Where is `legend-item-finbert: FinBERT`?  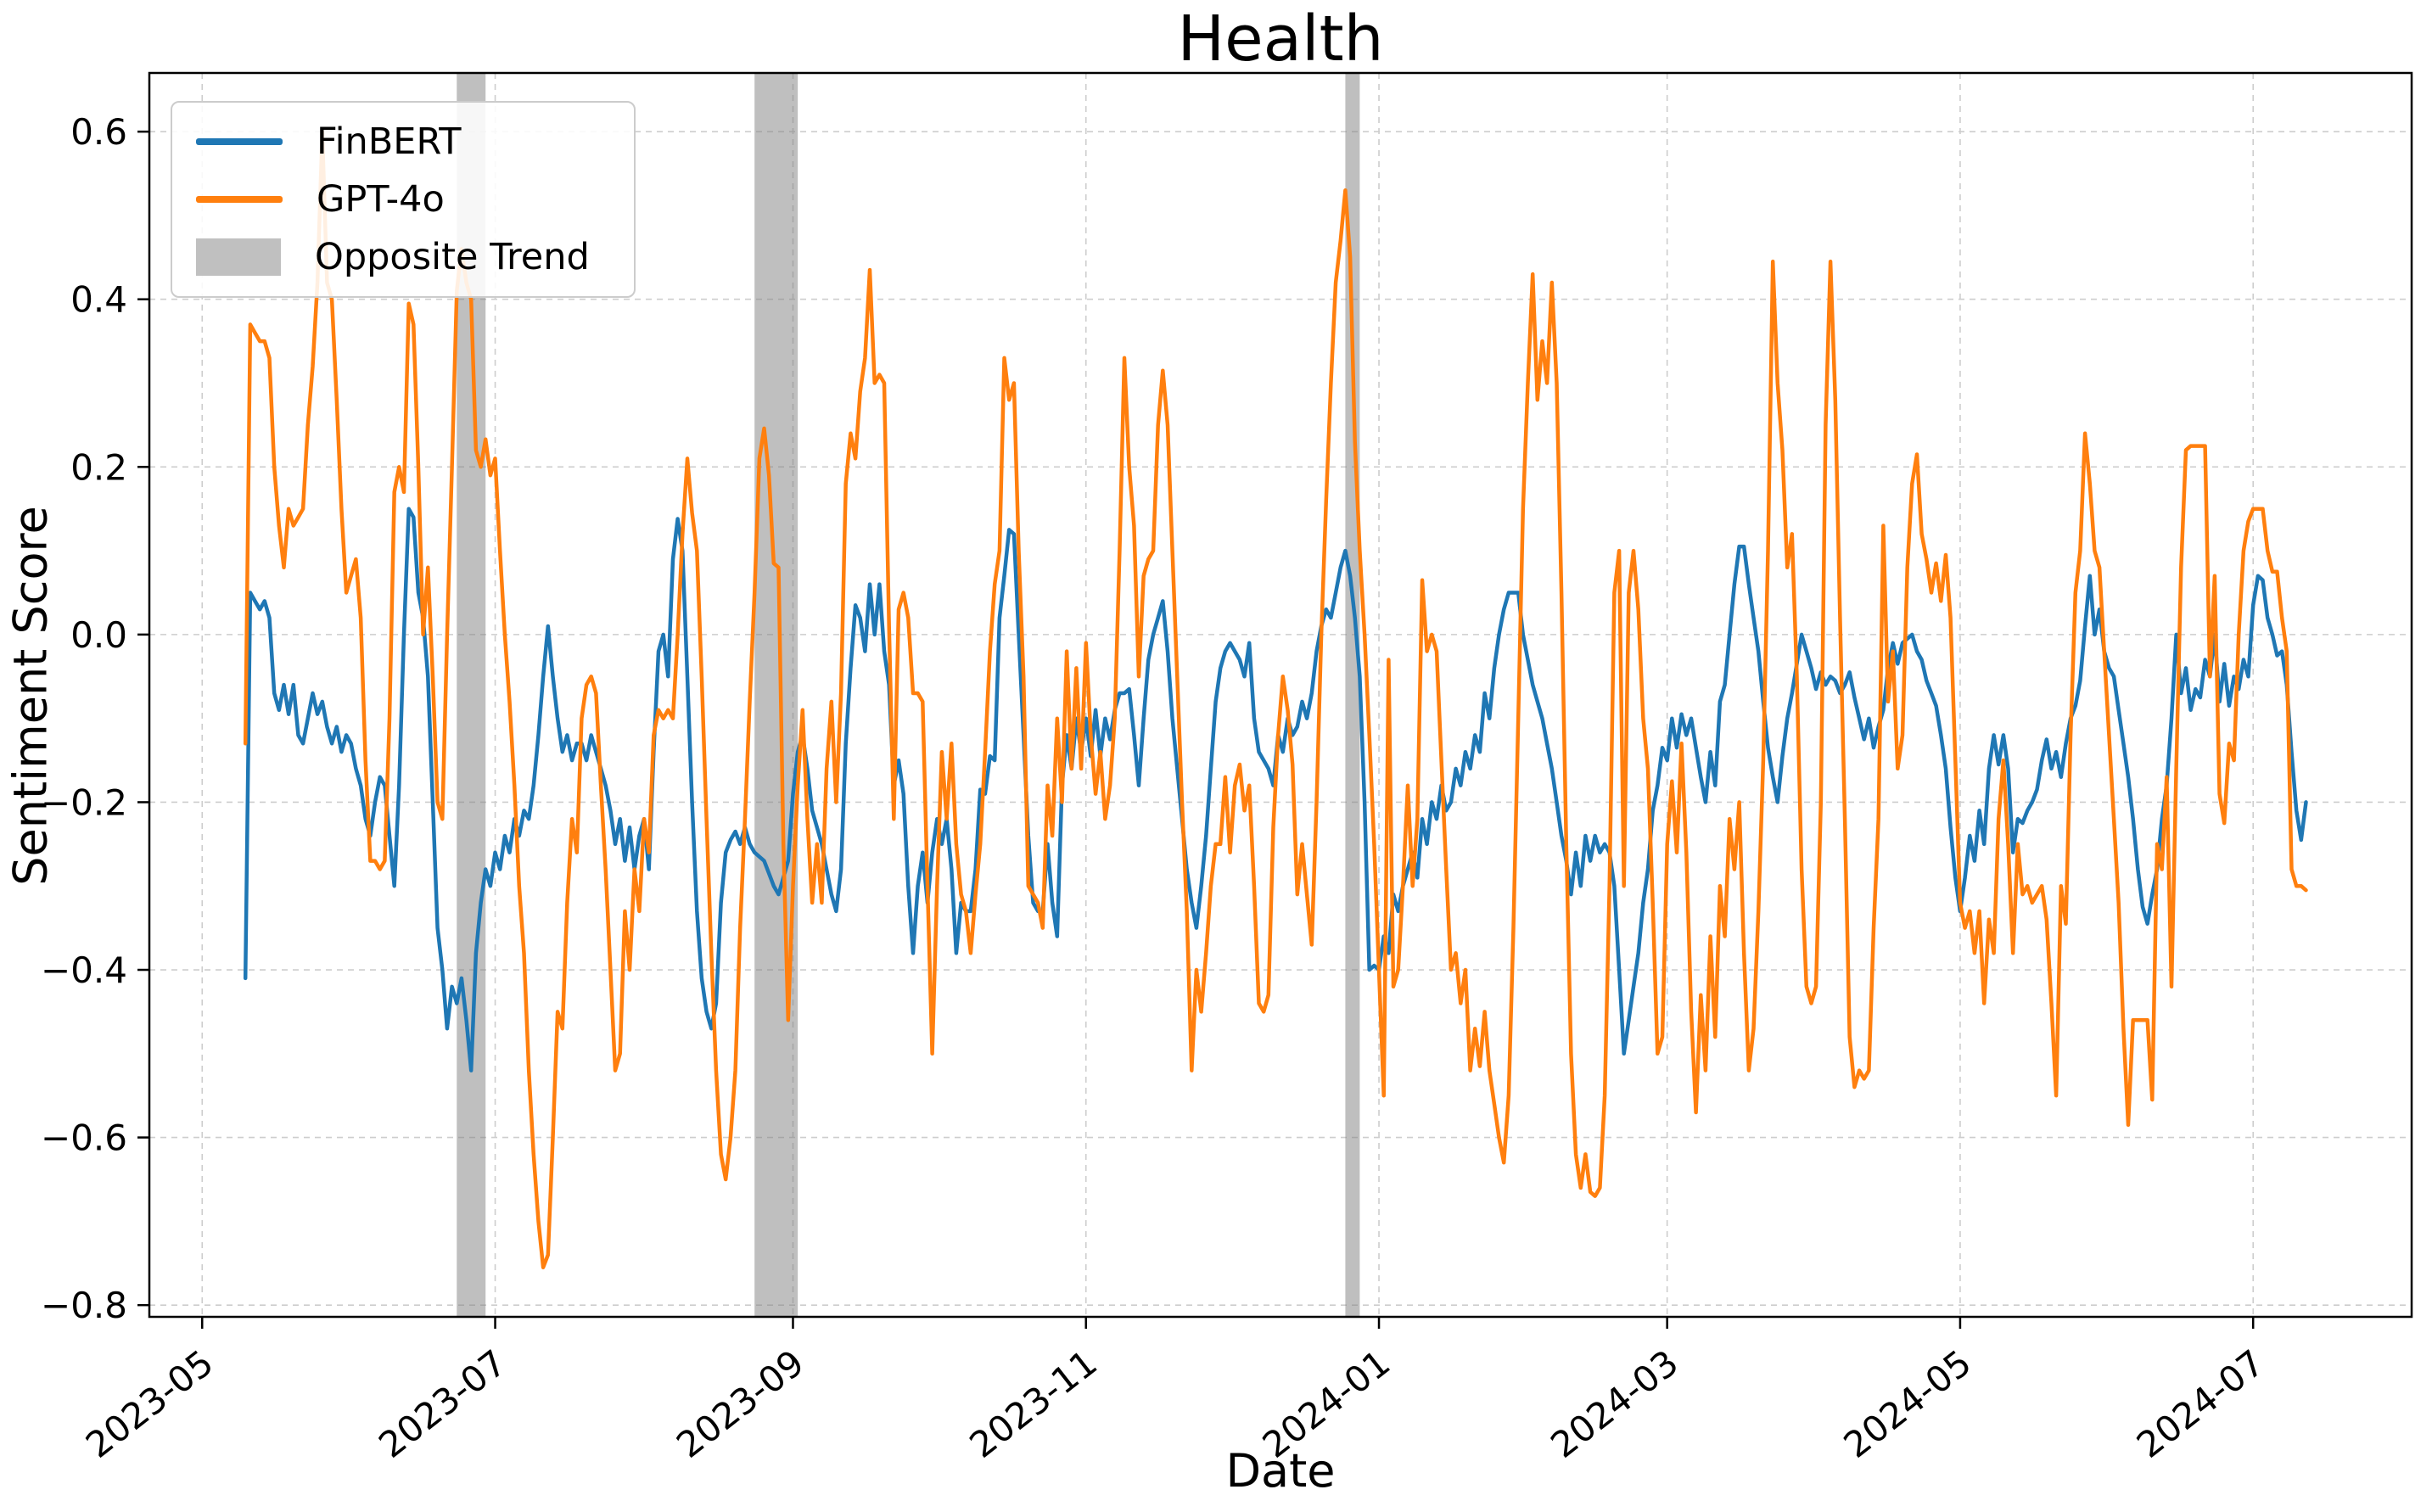
legend-item-finbert: FinBERT is located at coordinates (403, 141).